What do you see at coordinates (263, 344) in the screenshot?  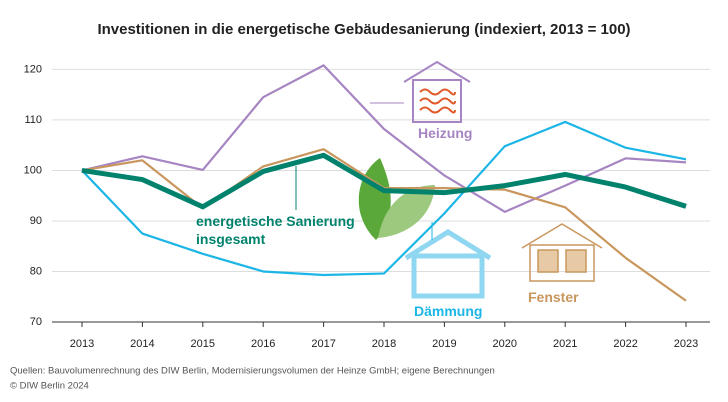 I see `x-tick-label: 2016` at bounding box center [263, 344].